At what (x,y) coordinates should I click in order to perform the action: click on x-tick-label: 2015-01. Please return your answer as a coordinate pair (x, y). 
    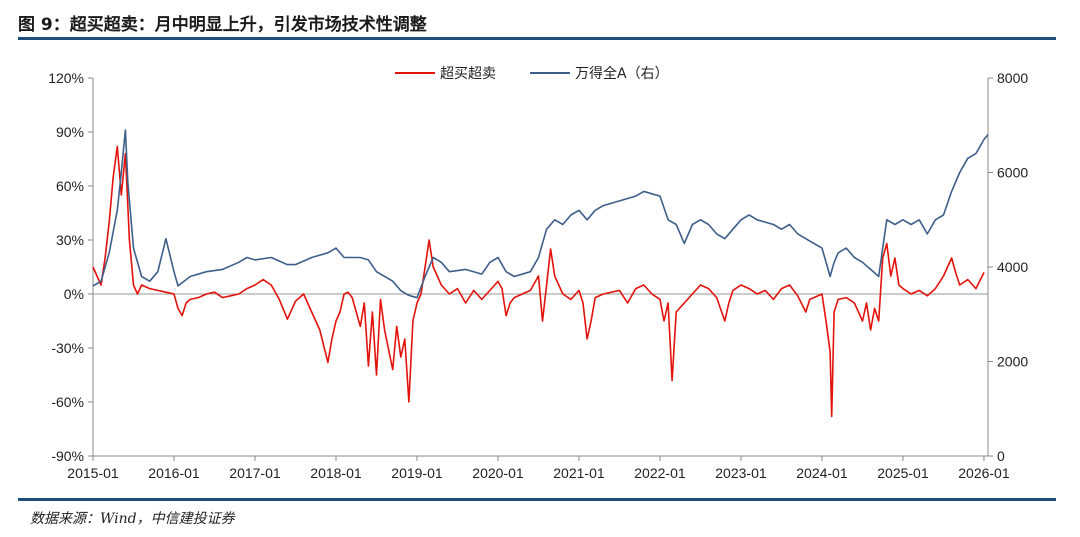
    Looking at the image, I should click on (93, 473).